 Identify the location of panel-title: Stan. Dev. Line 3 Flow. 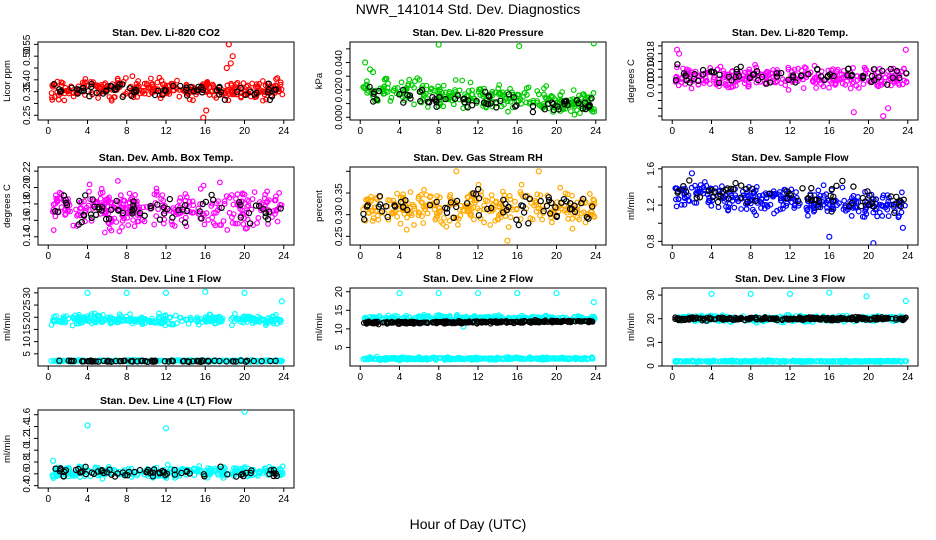
(790, 279).